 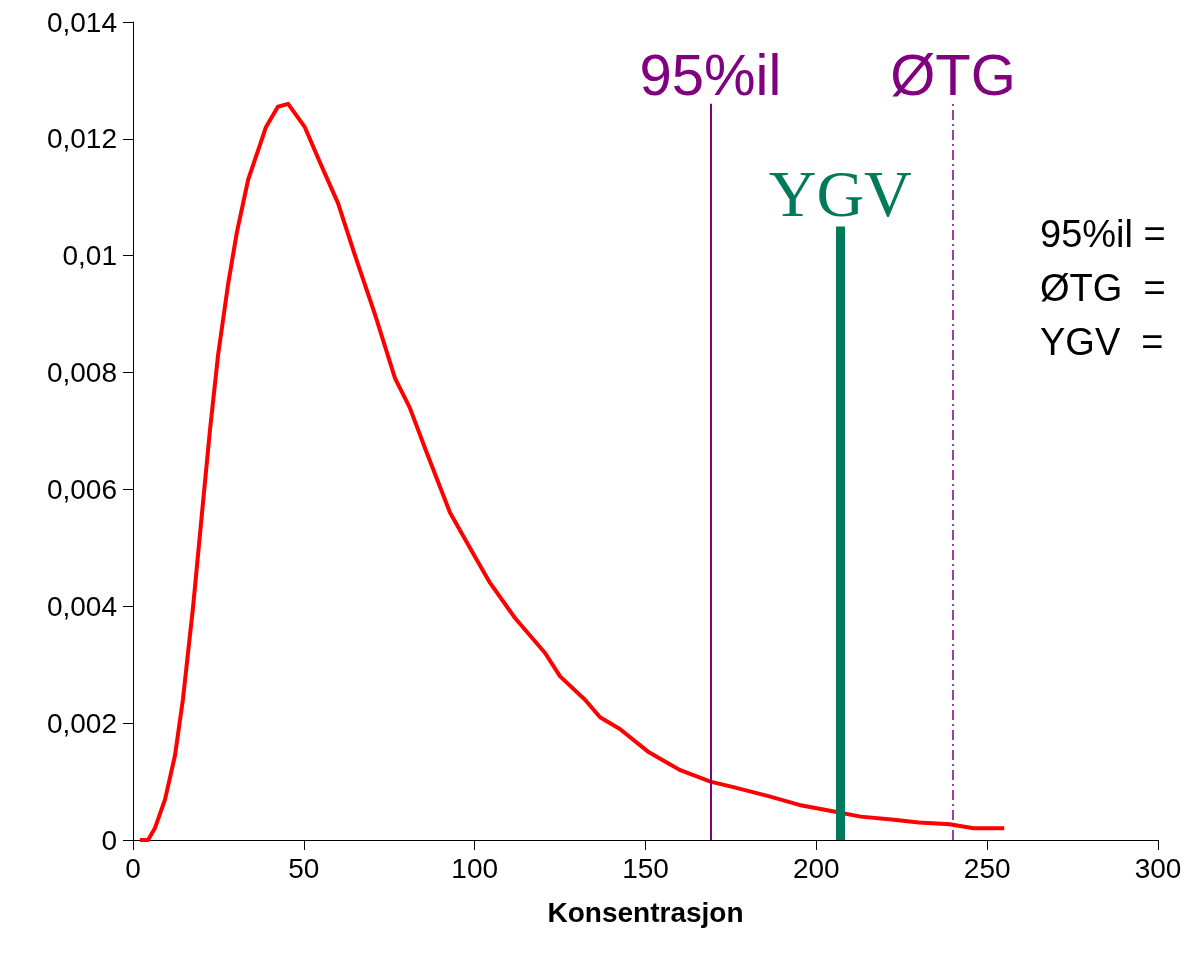 What do you see at coordinates (109, 840) in the screenshot?
I see `y-tick-label: 0` at bounding box center [109, 840].